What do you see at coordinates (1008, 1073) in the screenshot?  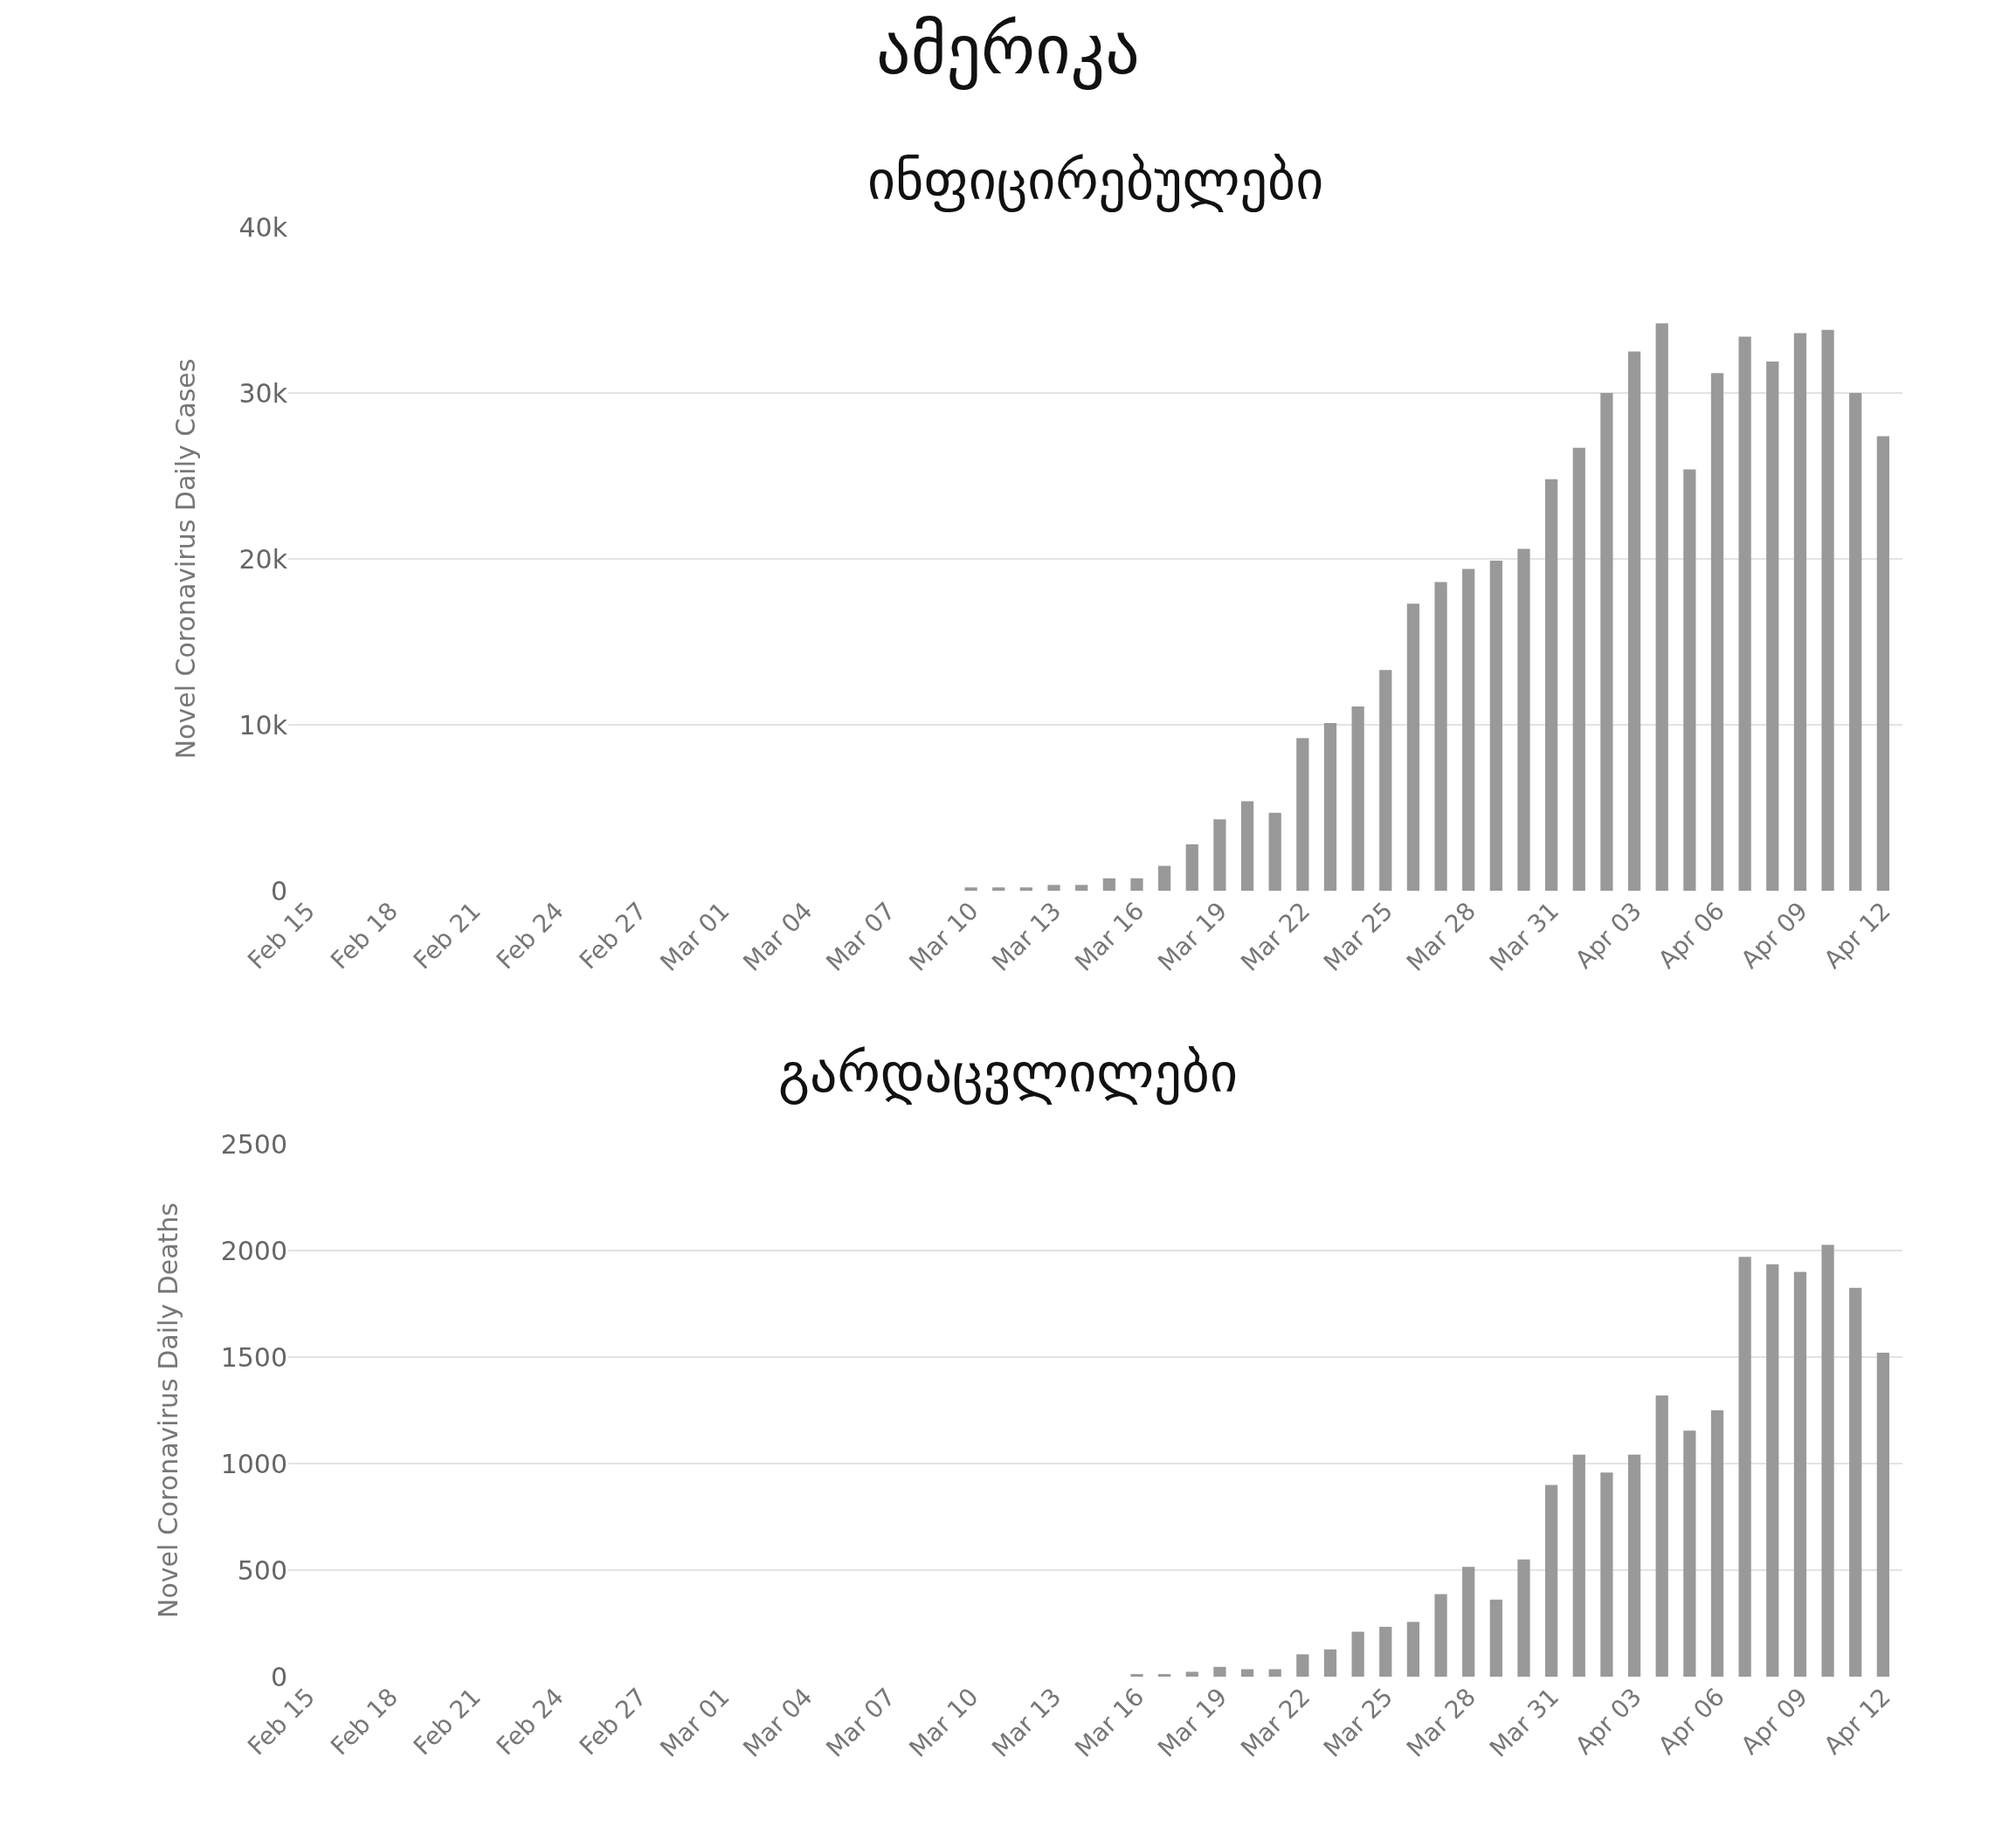 I see `chart-title: გარდაცვლილები` at bounding box center [1008, 1073].